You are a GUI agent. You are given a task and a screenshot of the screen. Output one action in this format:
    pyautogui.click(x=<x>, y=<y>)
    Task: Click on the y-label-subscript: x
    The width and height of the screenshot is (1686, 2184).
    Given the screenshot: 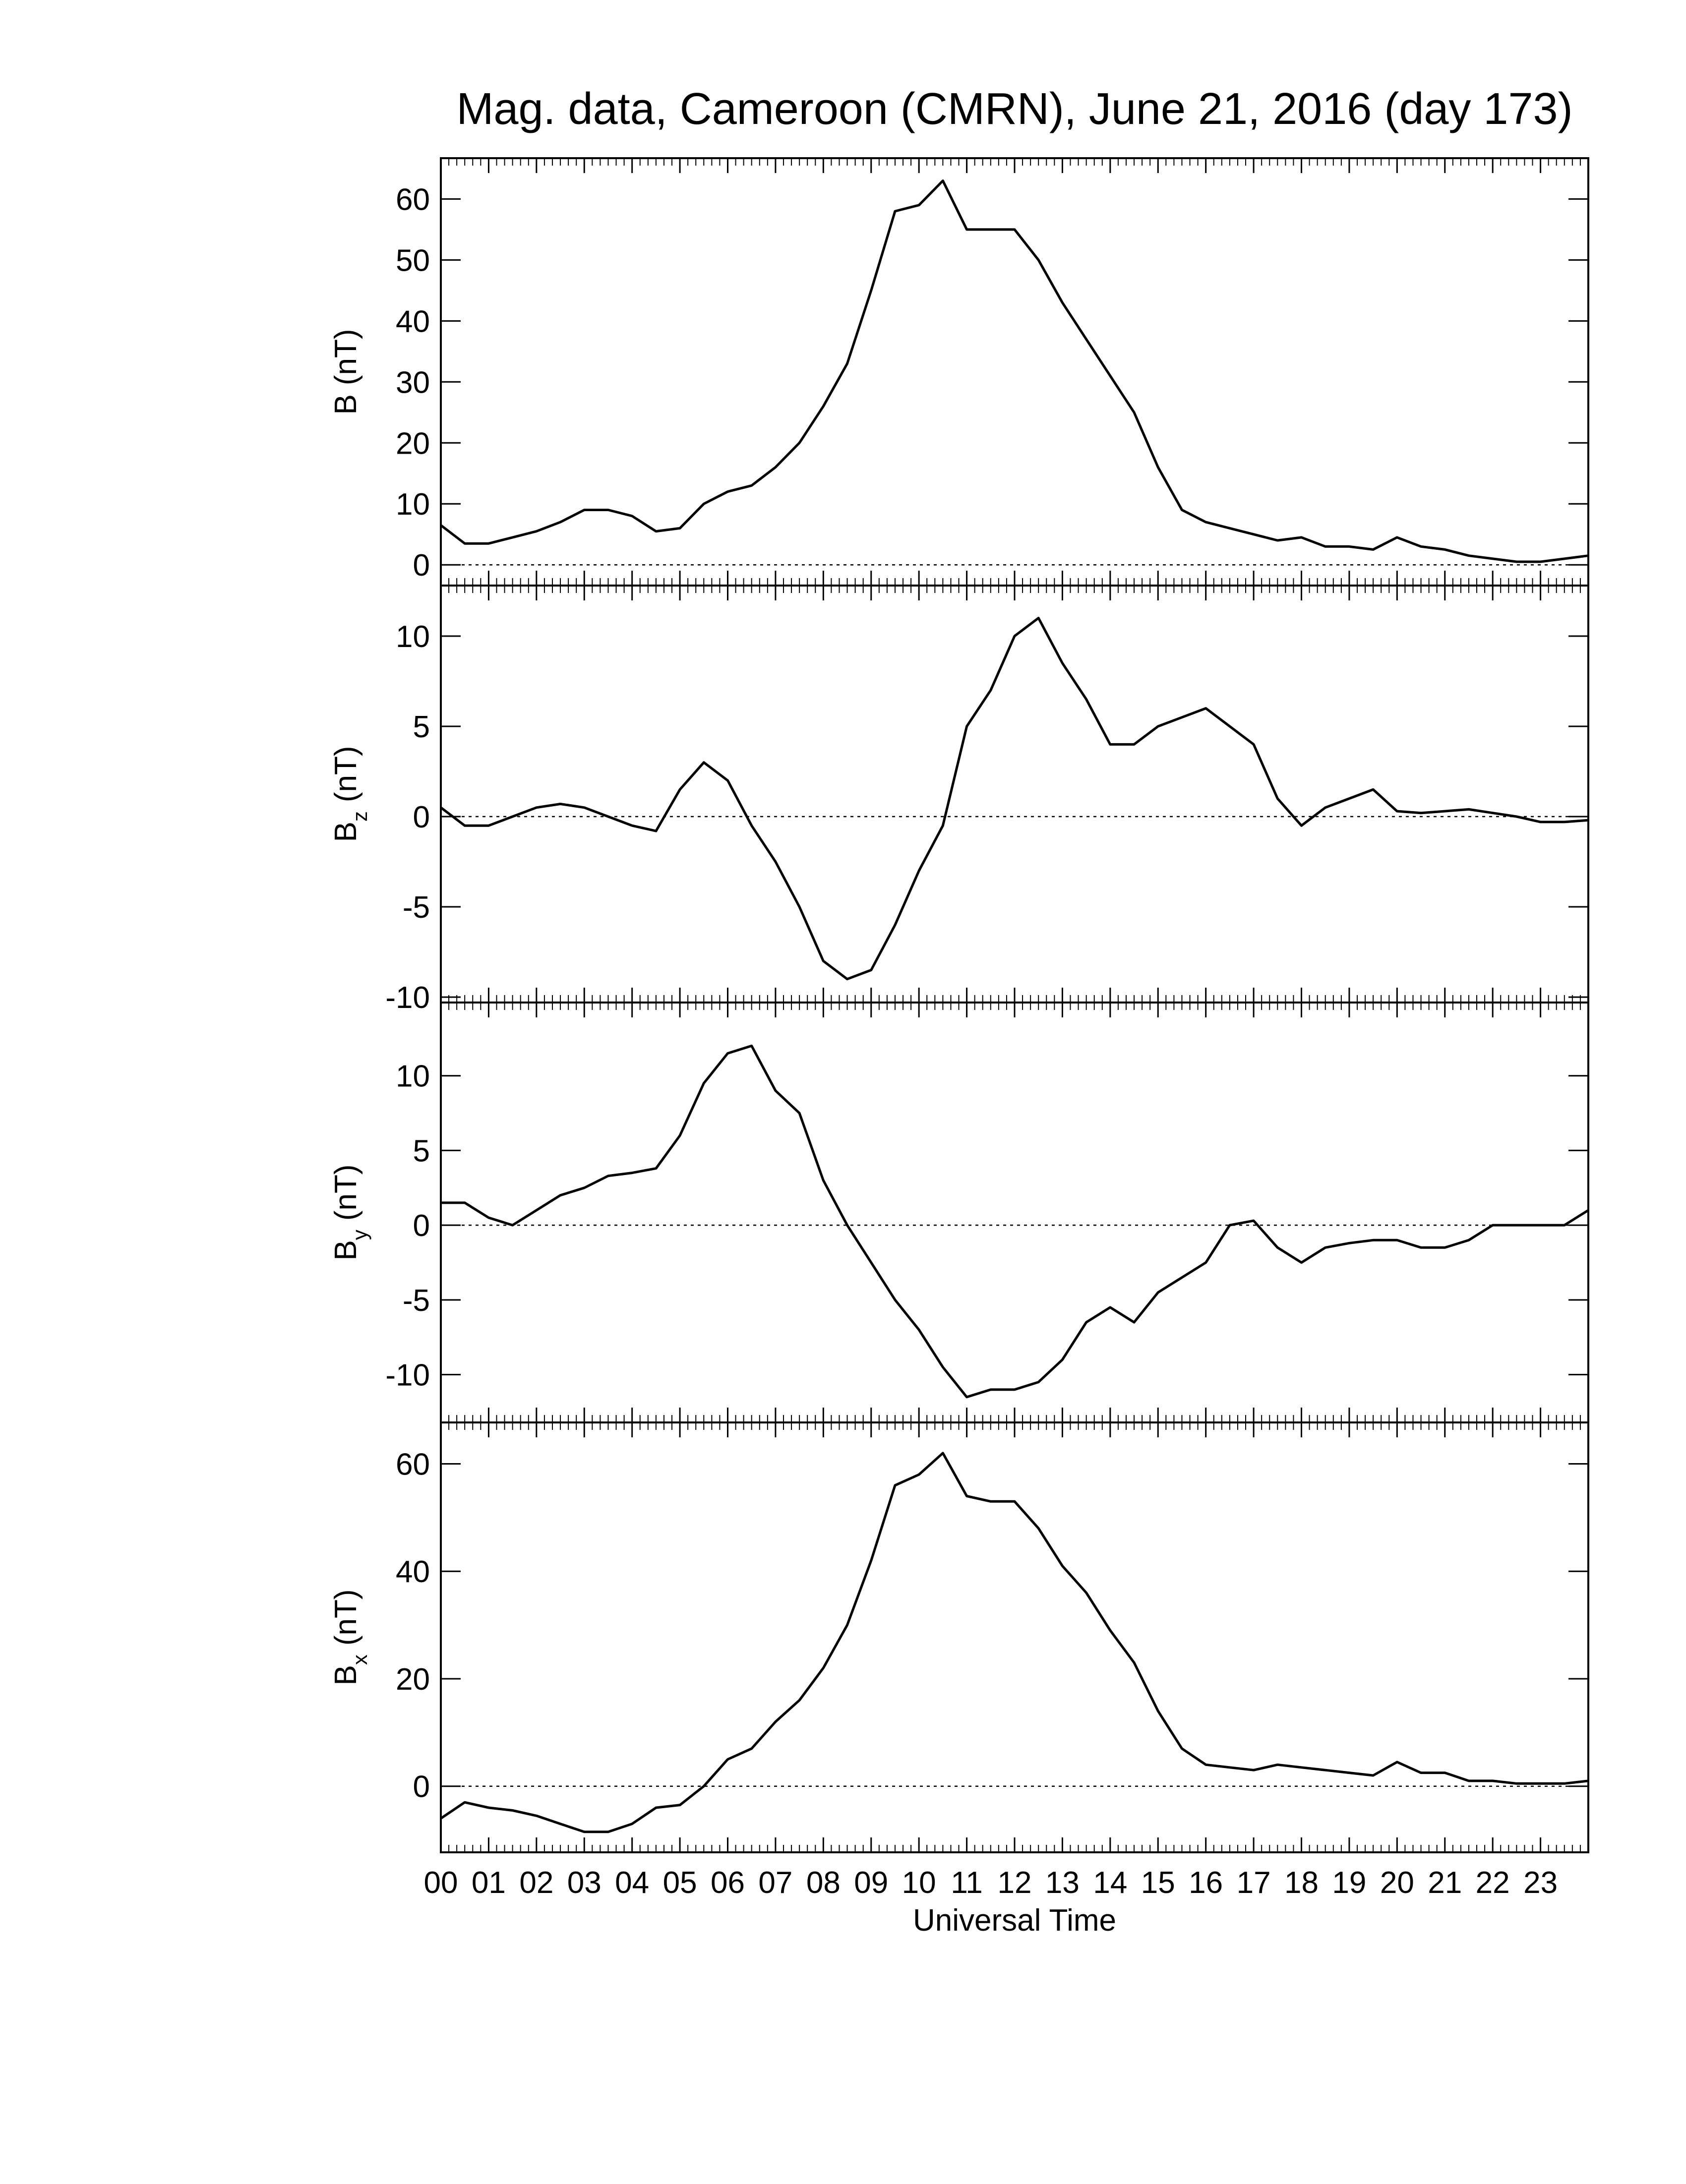 What is the action you would take?
    pyautogui.click(x=360, y=1659)
    